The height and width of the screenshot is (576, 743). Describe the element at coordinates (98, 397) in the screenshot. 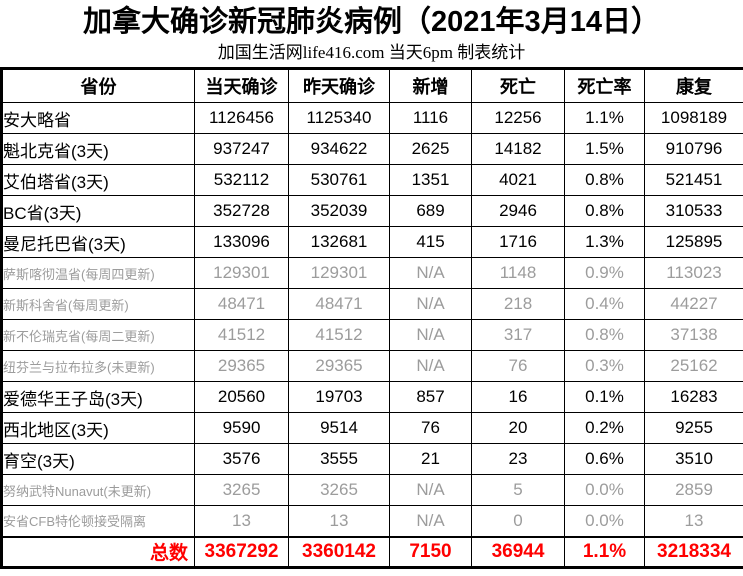

I see `province-cell: 爱德华王子岛(3天)` at that location.